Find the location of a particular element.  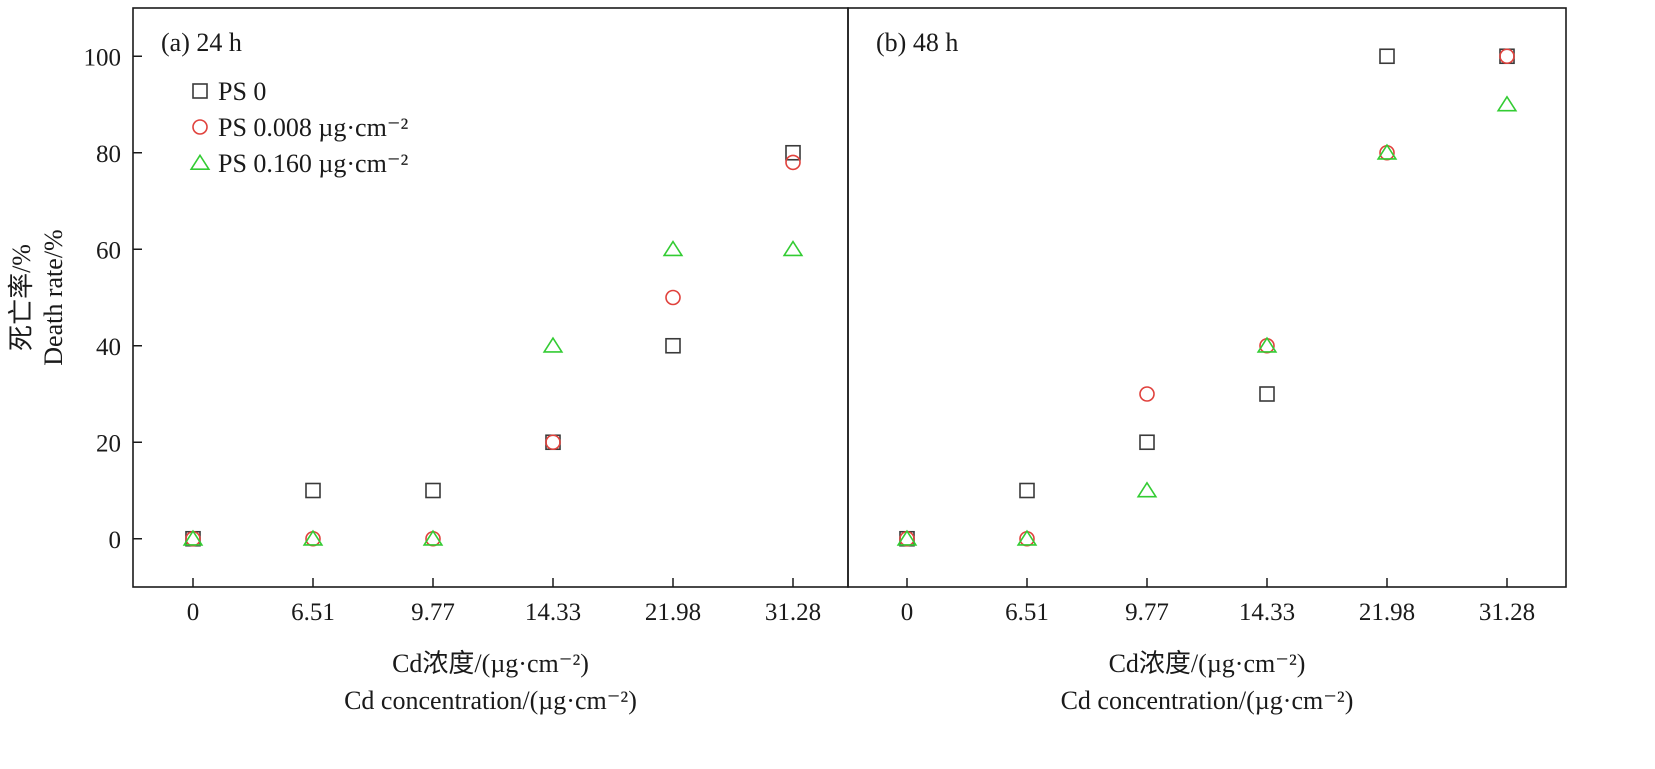

panel-title: (a) 24 h is located at coordinates (201, 42).